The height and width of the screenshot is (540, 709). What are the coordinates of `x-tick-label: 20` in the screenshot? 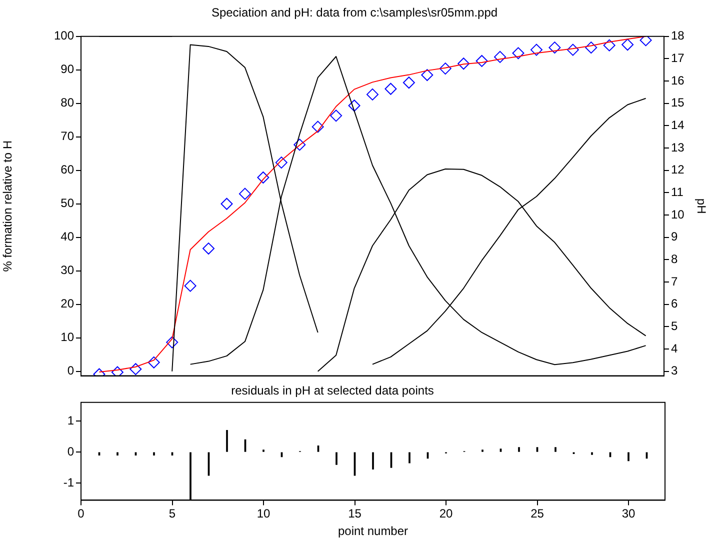 It's located at (446, 513).